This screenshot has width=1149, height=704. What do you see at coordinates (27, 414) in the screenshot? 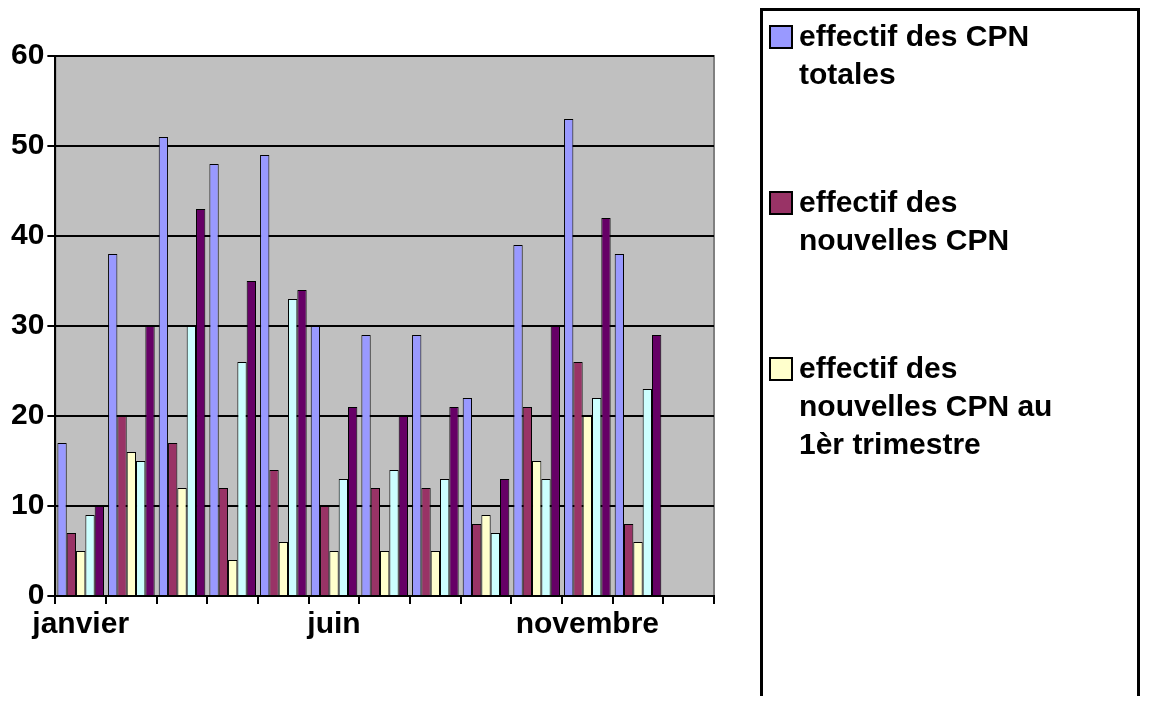
I see `y-tick-label: 20` at bounding box center [27, 414].